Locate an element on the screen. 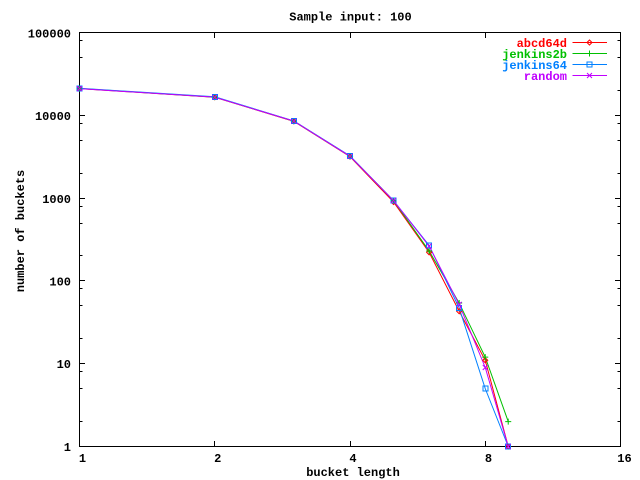 The width and height of the screenshot is (640, 480). svg-text: 10000 is located at coordinates (53, 117).